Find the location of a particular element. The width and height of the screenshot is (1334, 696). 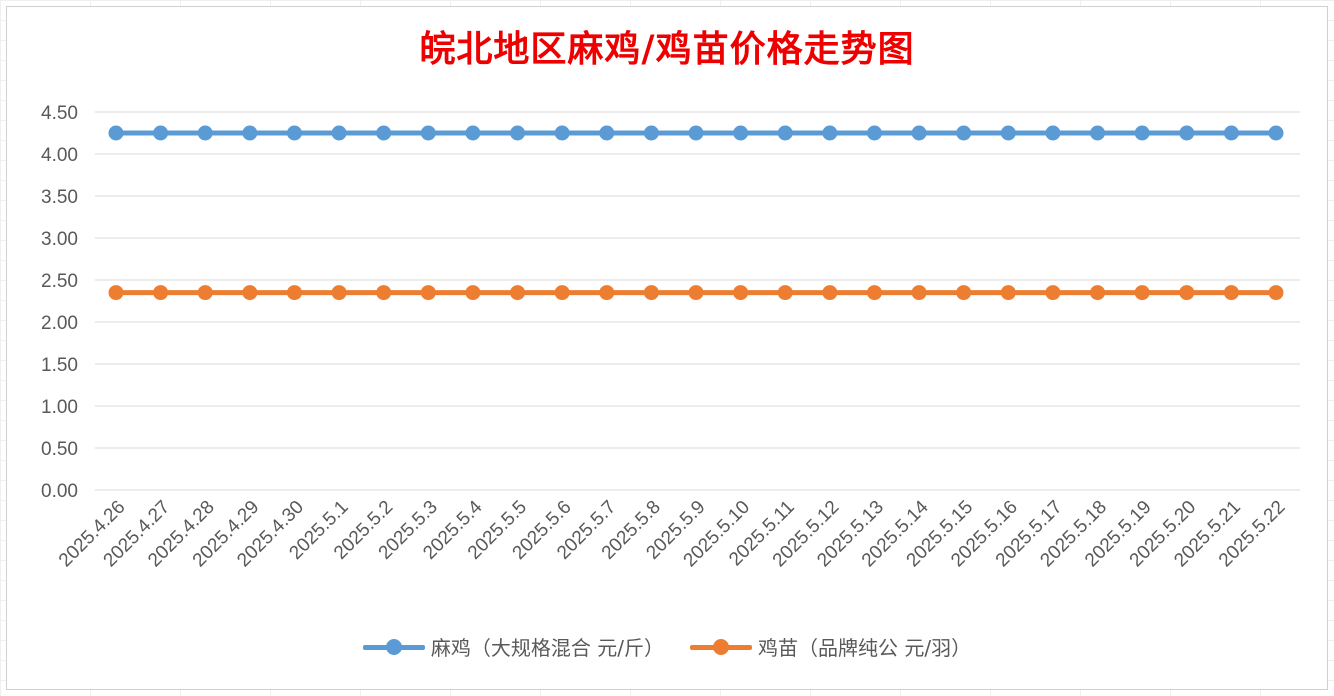

legend-item-series-1: 麻鸡（大规格混合 元/斤） is located at coordinates (513, 646).